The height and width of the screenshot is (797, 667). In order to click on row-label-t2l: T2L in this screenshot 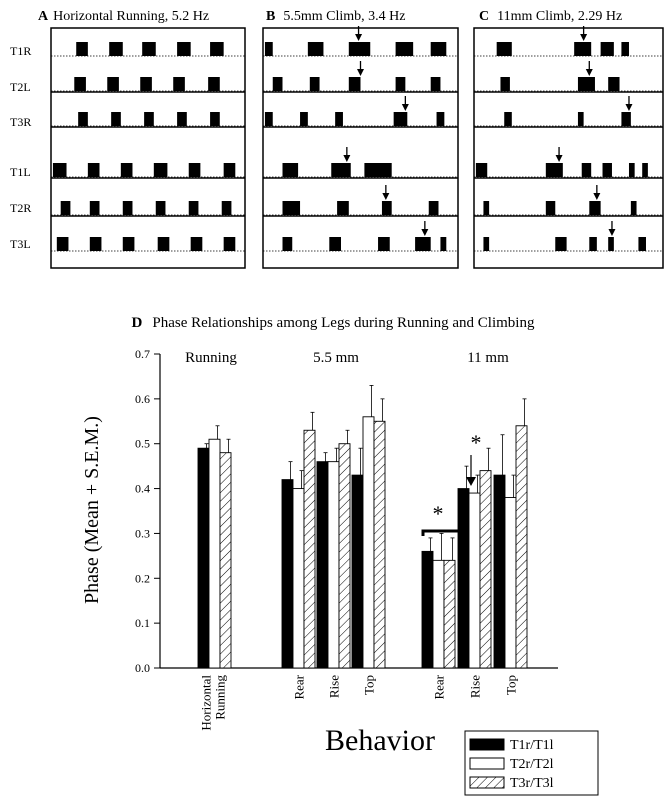, I will do `click(20, 87)`.